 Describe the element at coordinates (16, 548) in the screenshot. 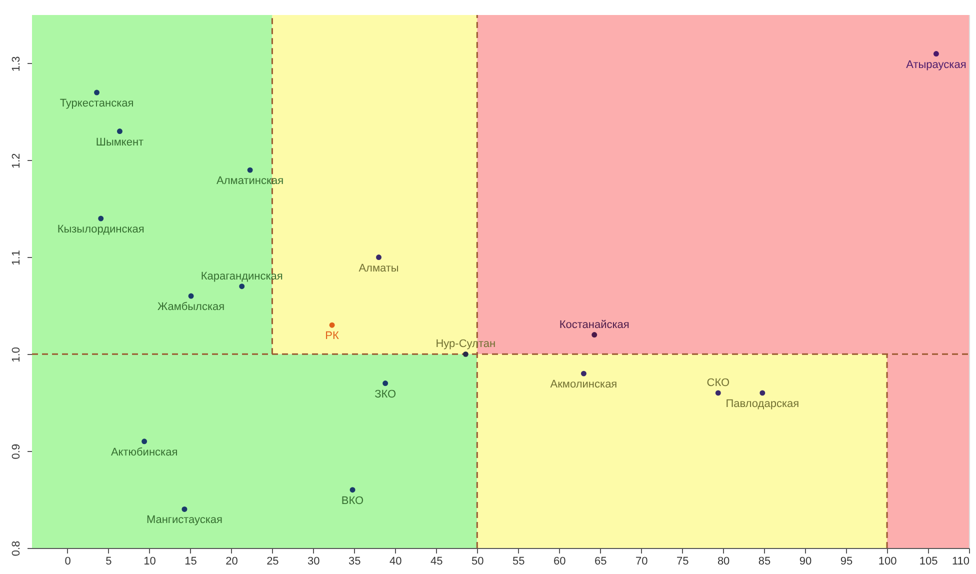

I see `y-tick-label: 0.8` at that location.